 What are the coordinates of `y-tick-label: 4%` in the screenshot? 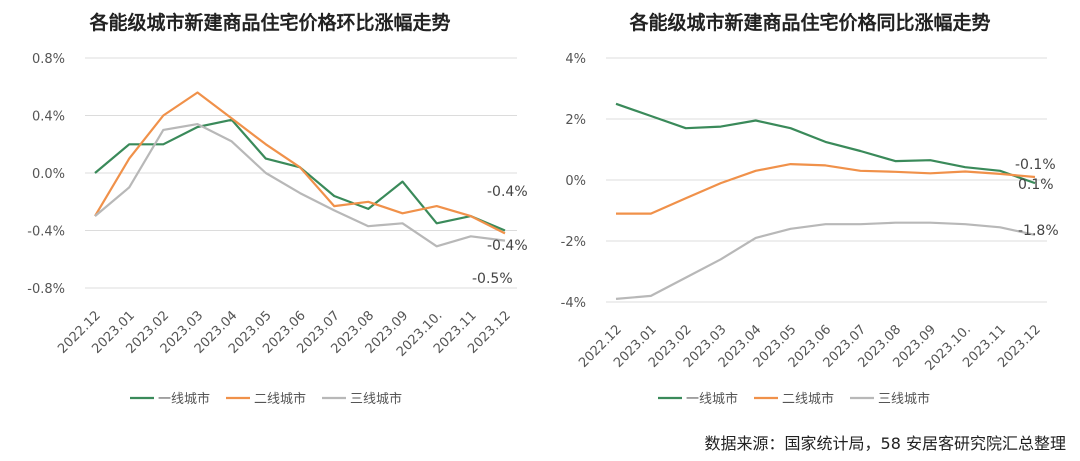 It's located at (575, 59).